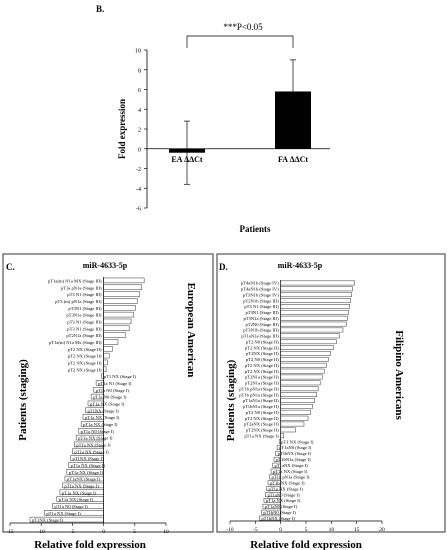 The width and height of the screenshot is (448, 550). What do you see at coordinates (230, 530) in the screenshot?
I see `x-tick-label: -10` at bounding box center [230, 530].